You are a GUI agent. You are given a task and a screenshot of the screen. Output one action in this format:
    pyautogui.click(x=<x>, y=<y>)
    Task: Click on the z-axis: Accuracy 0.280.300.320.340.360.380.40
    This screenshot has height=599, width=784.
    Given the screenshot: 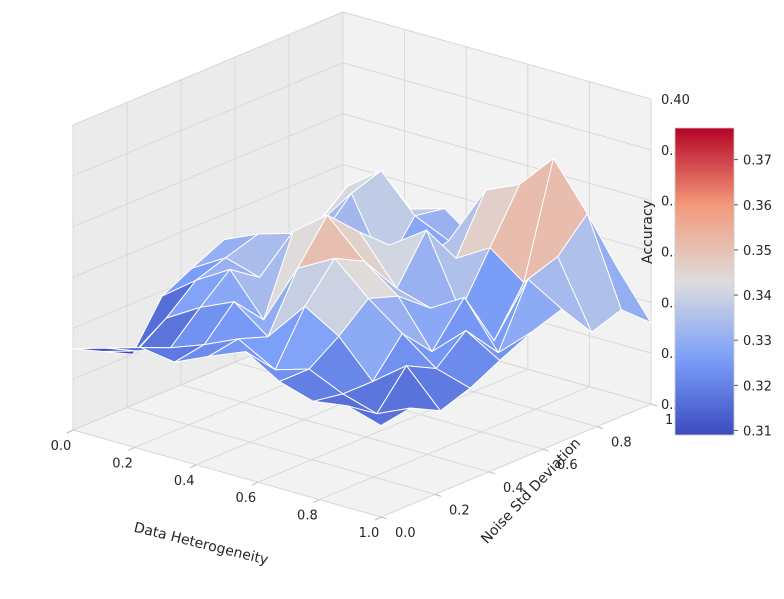 What is the action you would take?
    pyautogui.click(x=665, y=253)
    